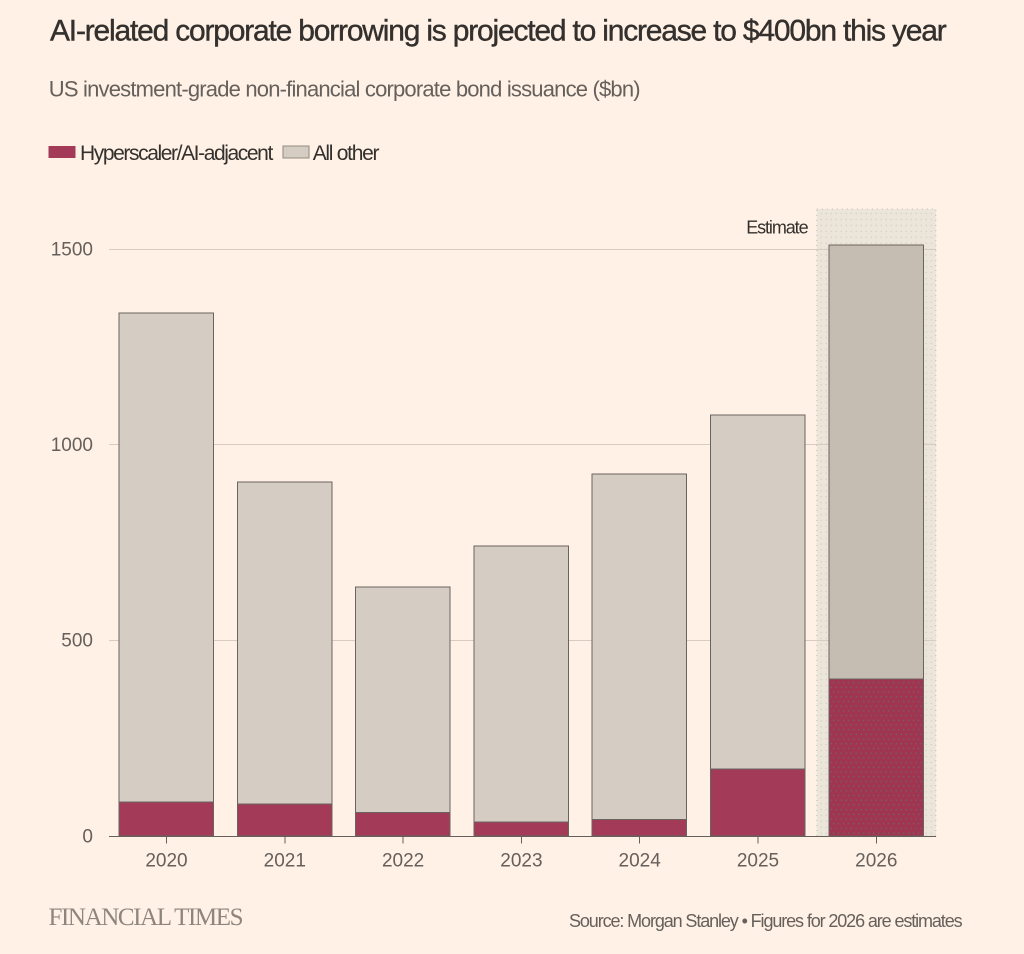 The width and height of the screenshot is (1024, 954). What do you see at coordinates (876, 860) in the screenshot?
I see `svg-text: 2026` at bounding box center [876, 860].